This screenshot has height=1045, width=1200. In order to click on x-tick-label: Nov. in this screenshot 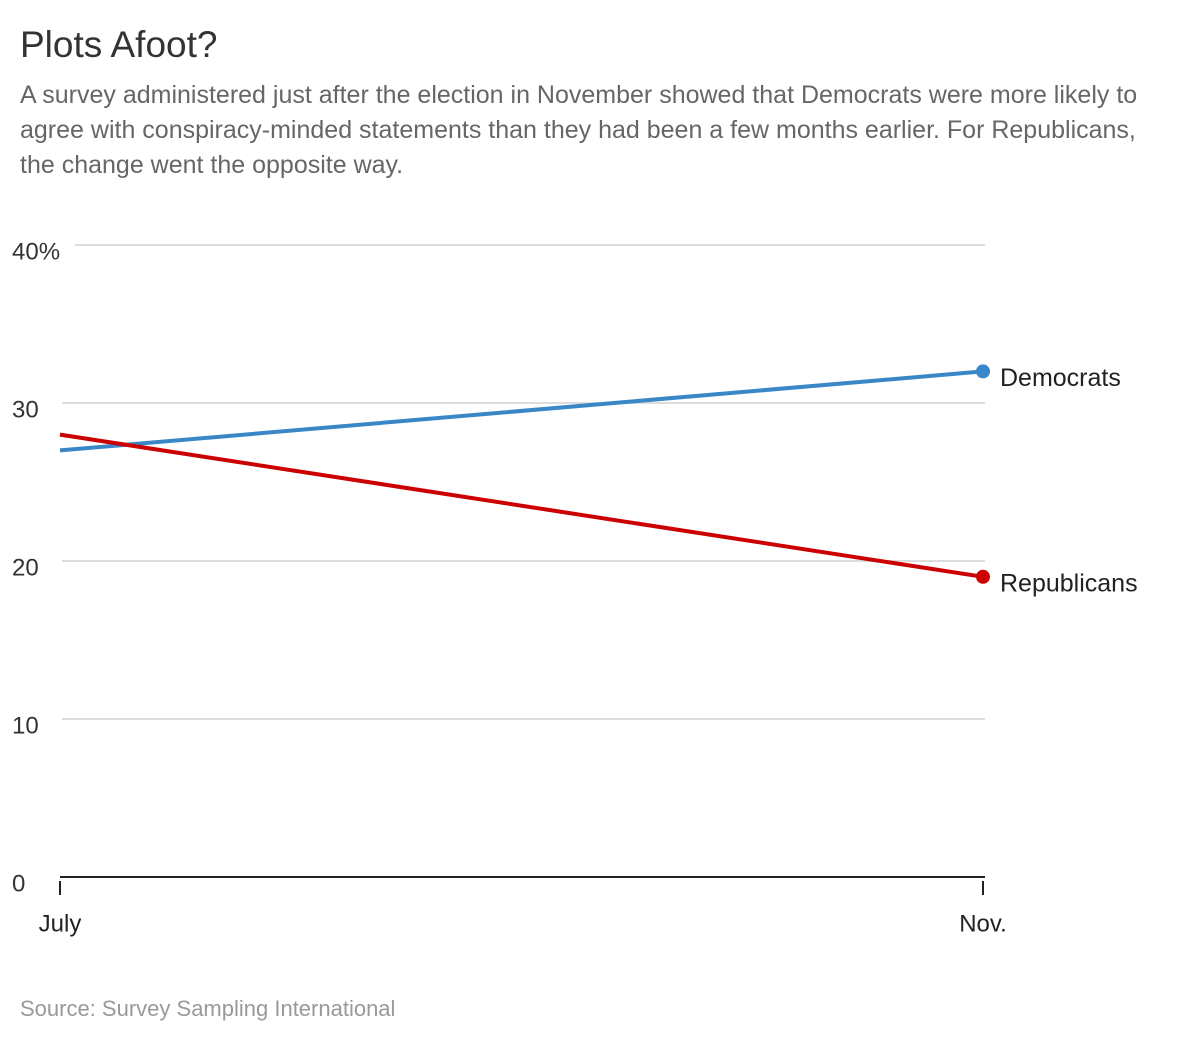, I will do `click(983, 923)`.